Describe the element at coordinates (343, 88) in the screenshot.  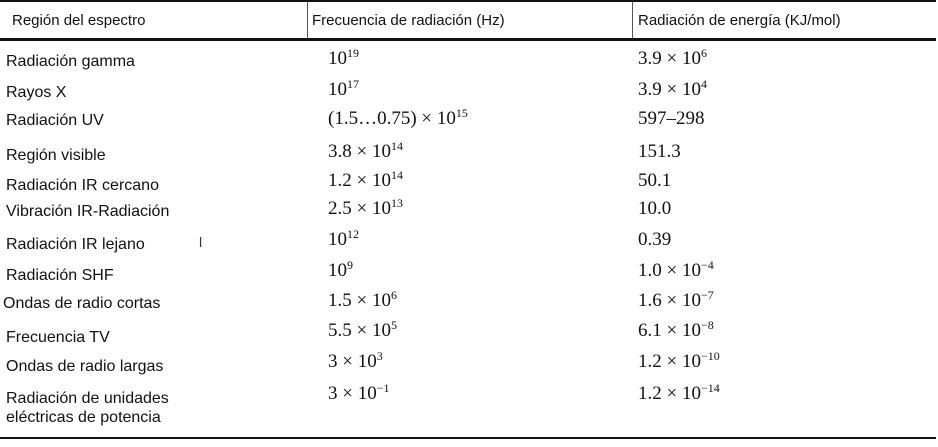
I see `frequency-cell: 1017` at that location.